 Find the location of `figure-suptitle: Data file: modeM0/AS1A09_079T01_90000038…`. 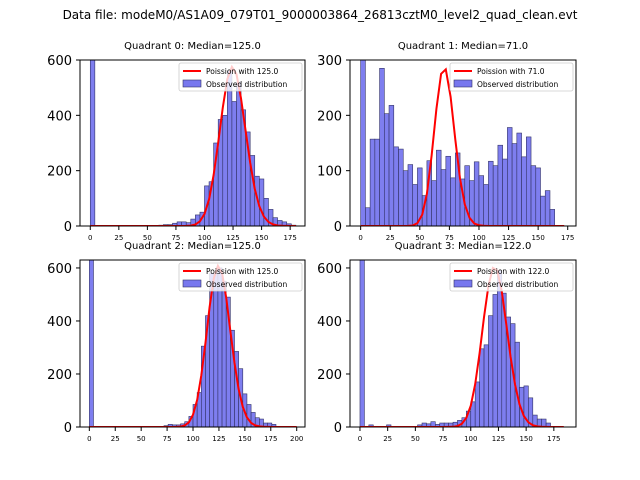

figure-suptitle: Data file: modeM0/AS1A09_079T01_90000038… is located at coordinates (320, 15).